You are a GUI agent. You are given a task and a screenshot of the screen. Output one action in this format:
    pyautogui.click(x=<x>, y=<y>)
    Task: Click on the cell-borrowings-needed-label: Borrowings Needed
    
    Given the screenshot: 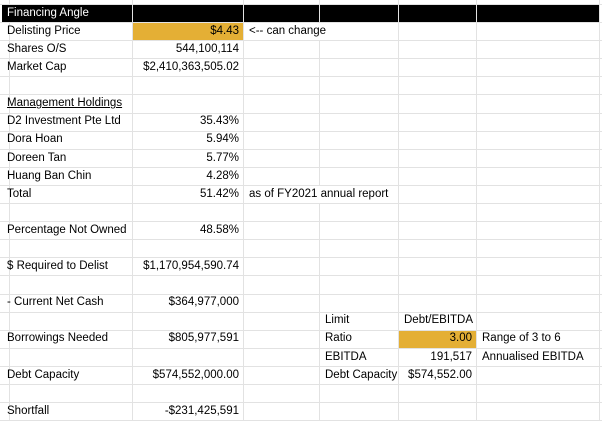 What is the action you would take?
    pyautogui.click(x=67, y=339)
    